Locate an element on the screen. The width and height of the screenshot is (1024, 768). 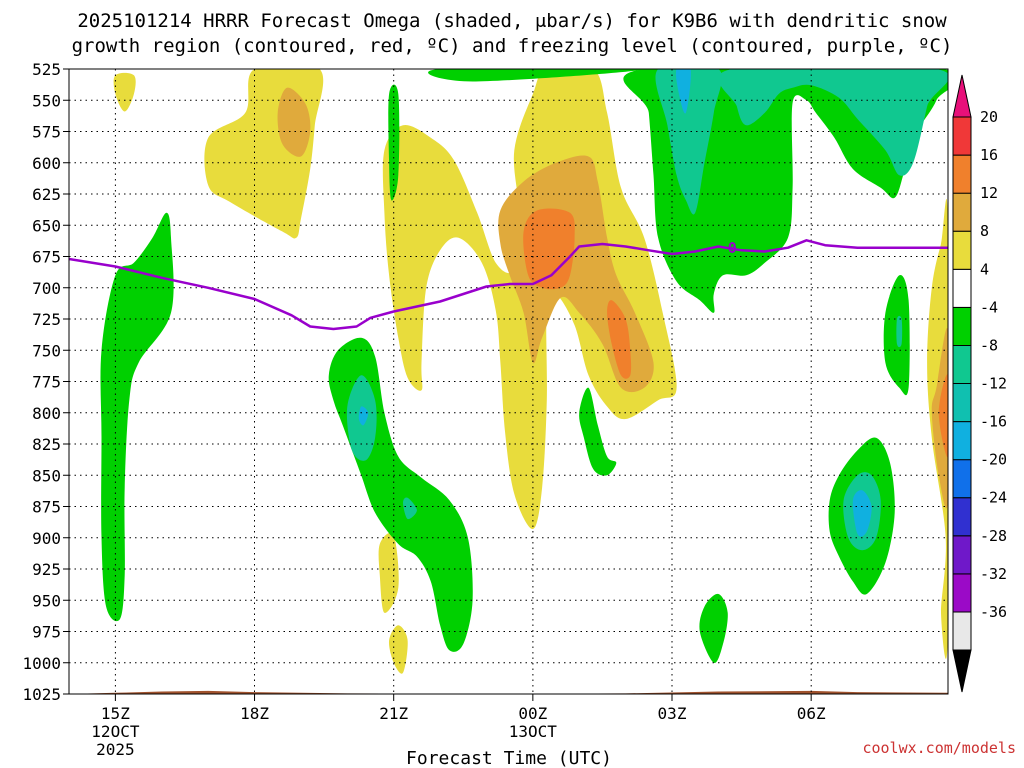
colorbar-label: -28 is located at coordinates (993, 536).